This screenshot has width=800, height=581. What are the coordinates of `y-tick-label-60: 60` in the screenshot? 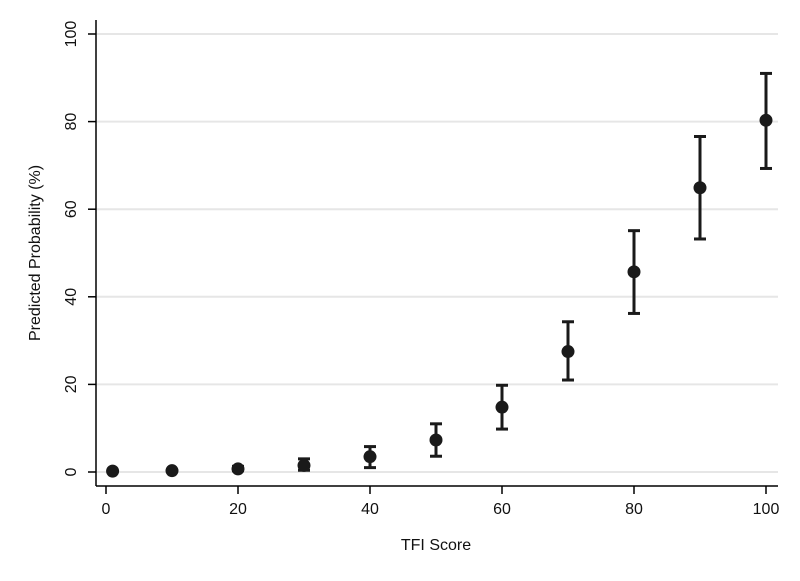 It's located at (71, 209).